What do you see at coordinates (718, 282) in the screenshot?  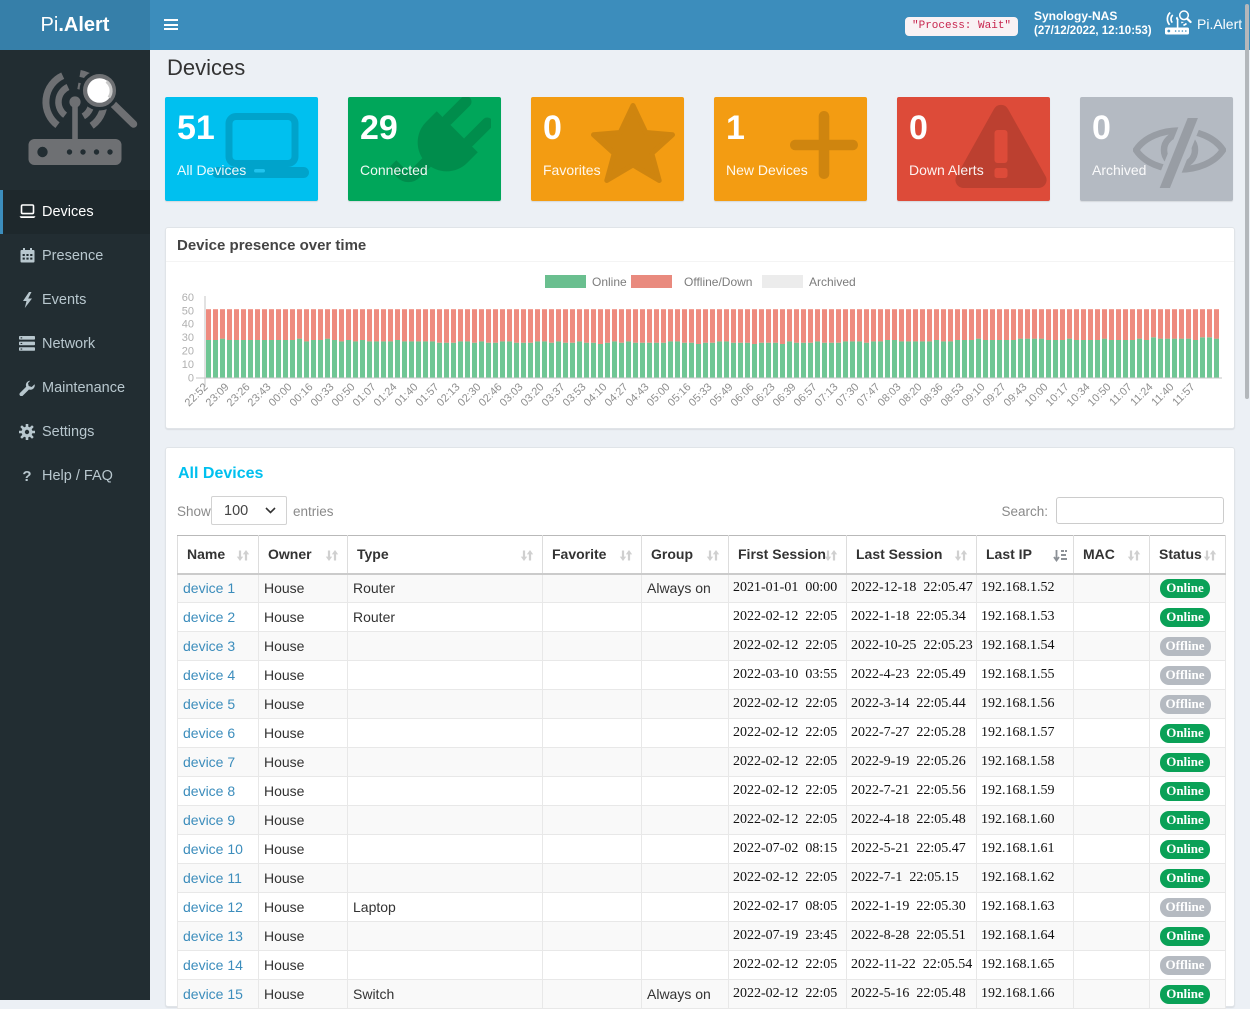 I see `svg-text: Offline/Down` at bounding box center [718, 282].